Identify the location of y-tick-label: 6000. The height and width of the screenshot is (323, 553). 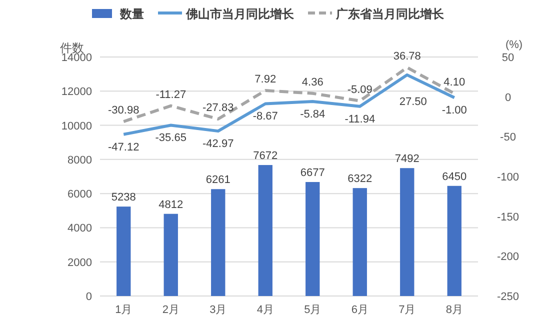
(80, 194).